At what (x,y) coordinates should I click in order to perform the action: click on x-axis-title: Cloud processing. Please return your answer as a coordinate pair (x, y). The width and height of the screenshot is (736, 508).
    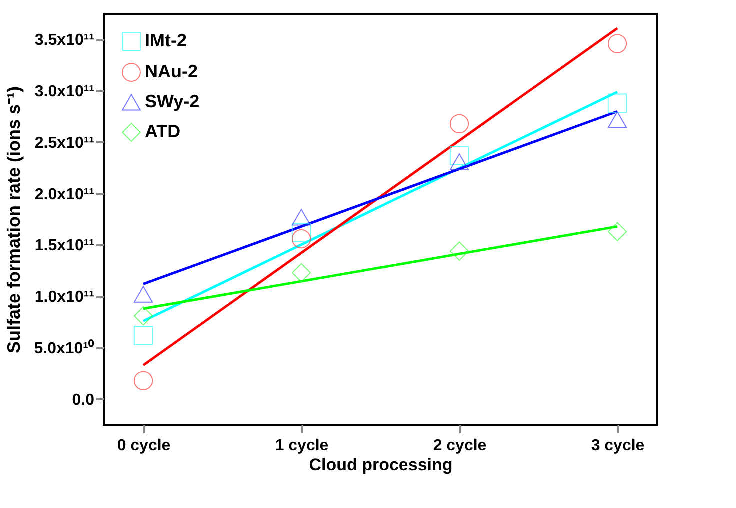
    Looking at the image, I should click on (381, 465).